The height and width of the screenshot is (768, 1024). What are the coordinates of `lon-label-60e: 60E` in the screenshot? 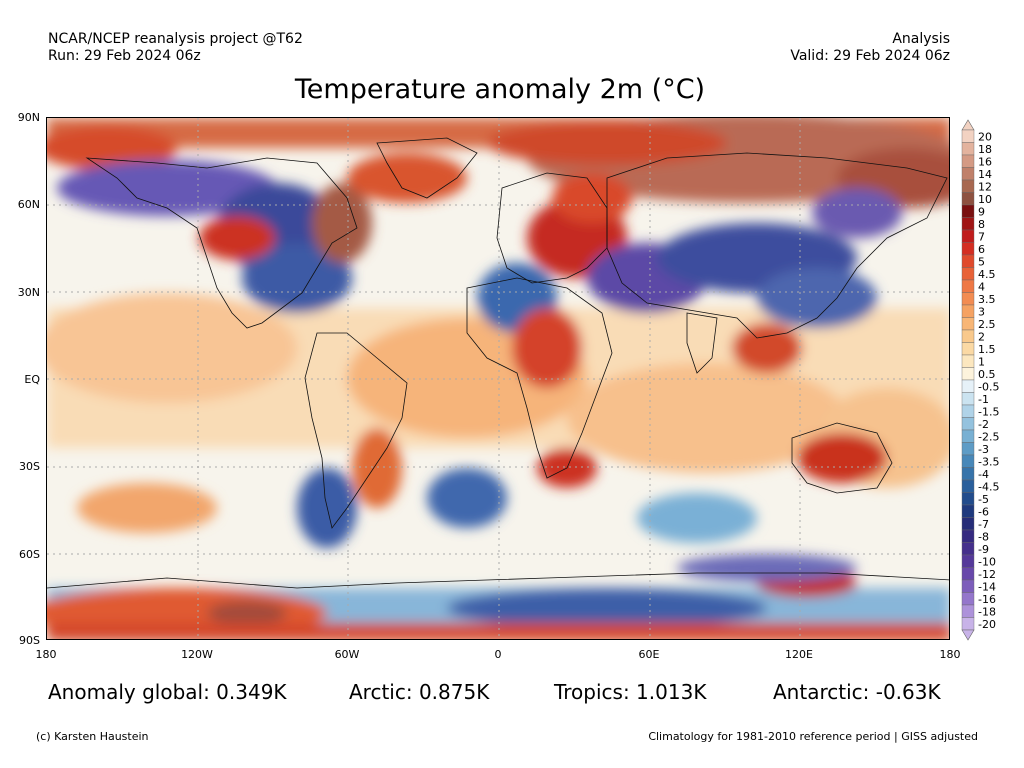 It's located at (649, 654).